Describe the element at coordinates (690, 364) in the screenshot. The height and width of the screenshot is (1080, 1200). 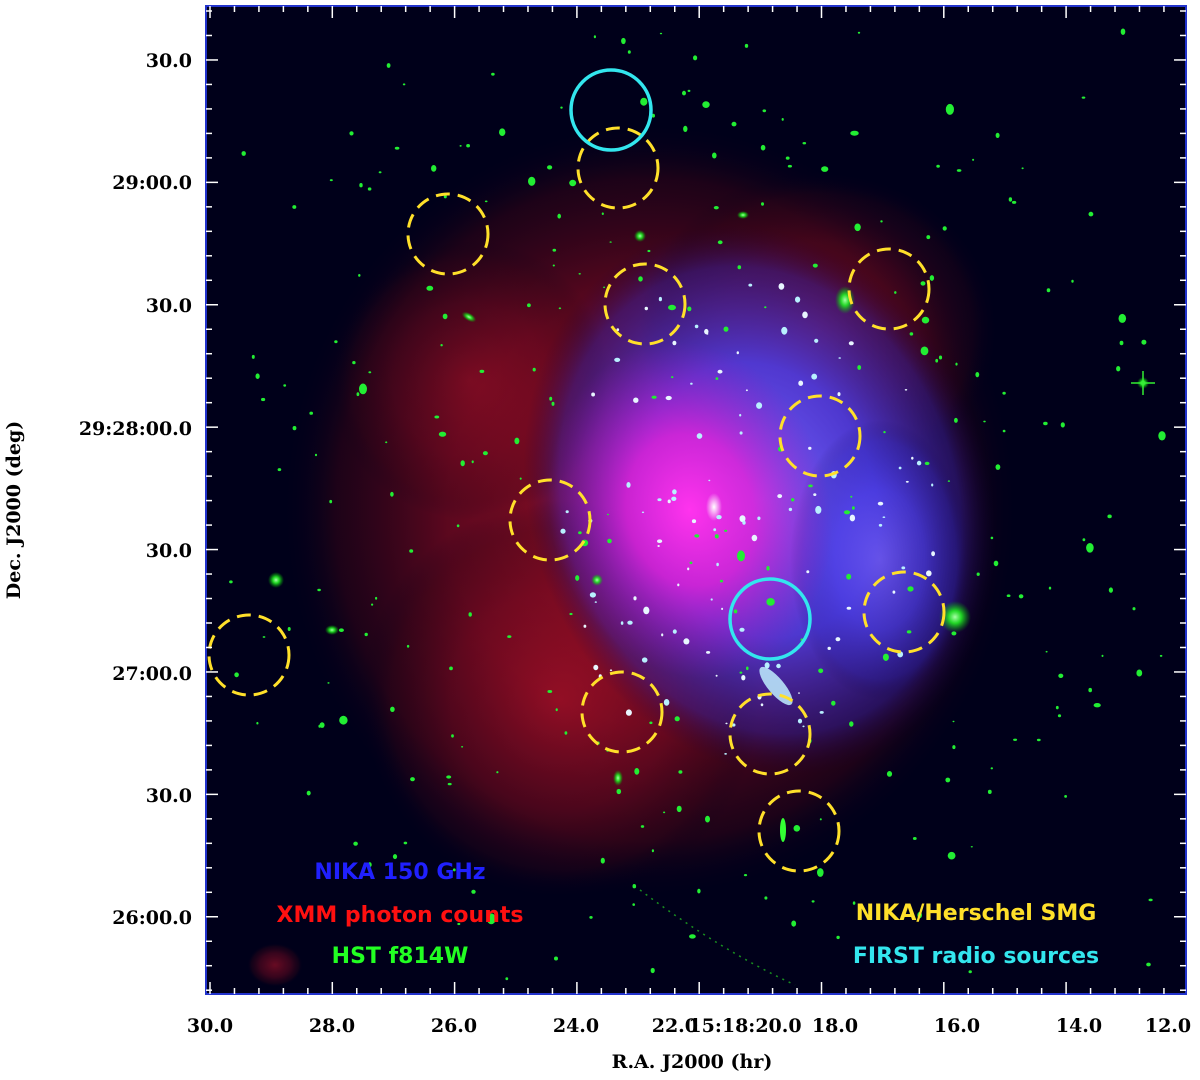
I see `first-markers` at that location.